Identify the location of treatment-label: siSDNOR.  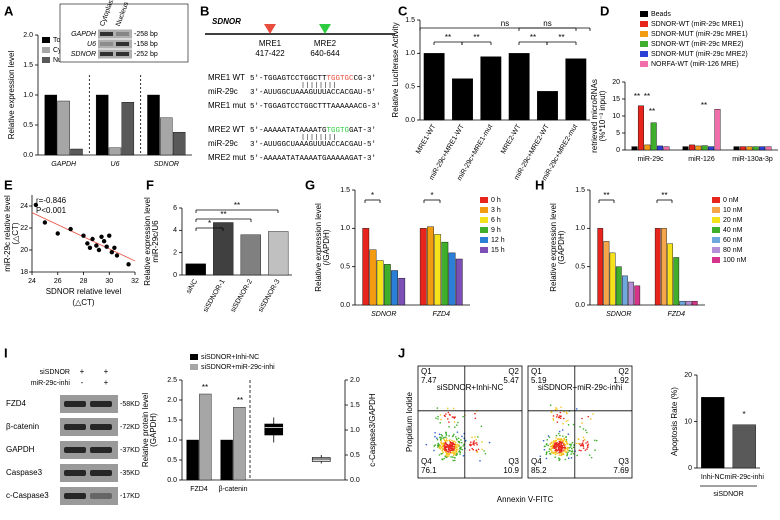
(55, 372).